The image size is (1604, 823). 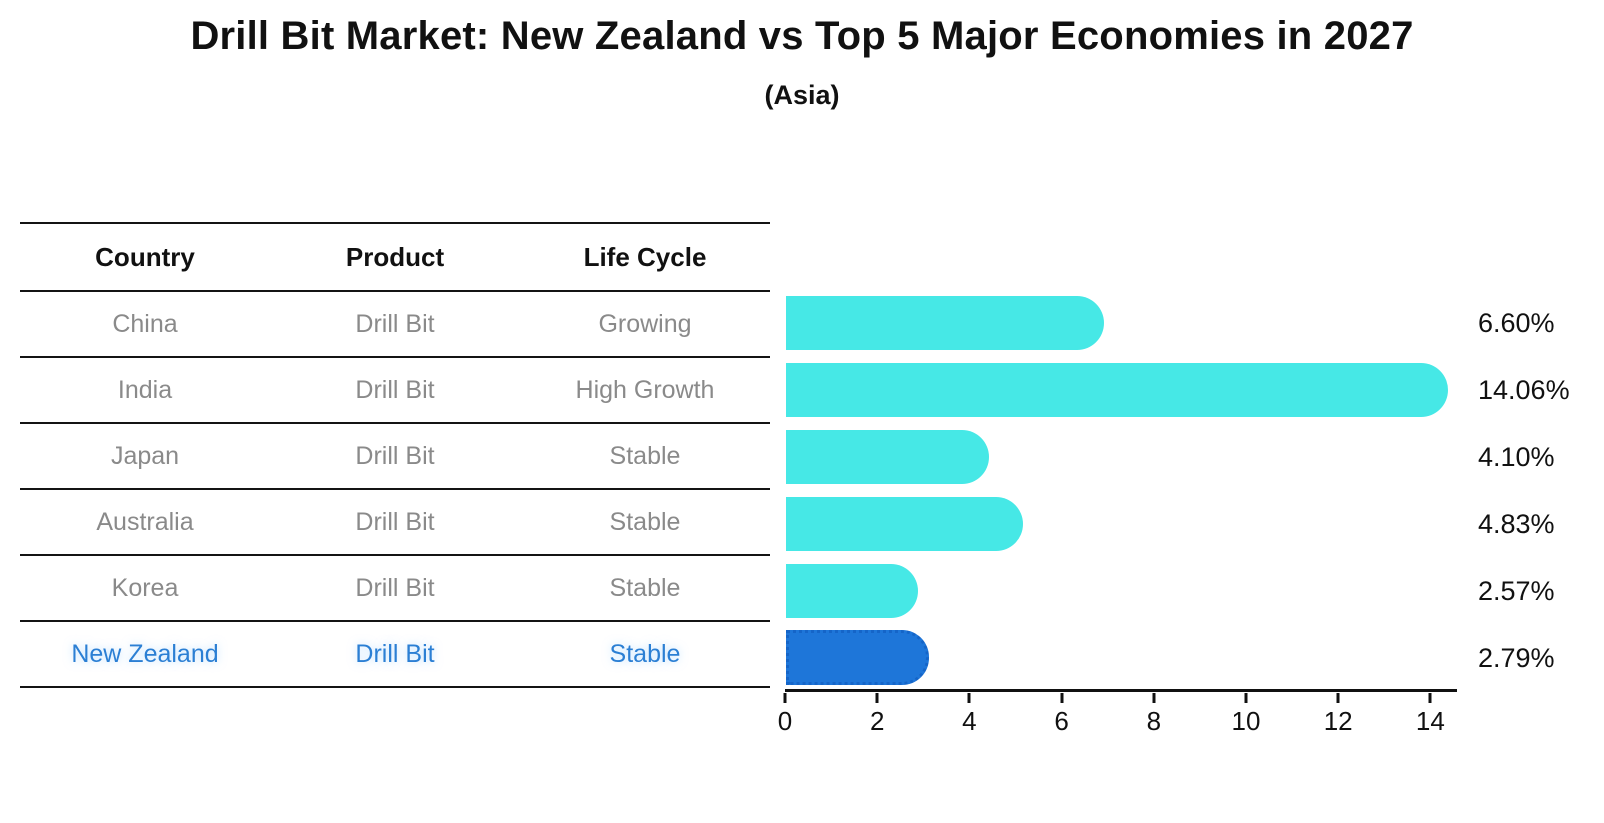 What do you see at coordinates (645, 256) in the screenshot?
I see `table-header-lifecycle: Life Cycle` at bounding box center [645, 256].